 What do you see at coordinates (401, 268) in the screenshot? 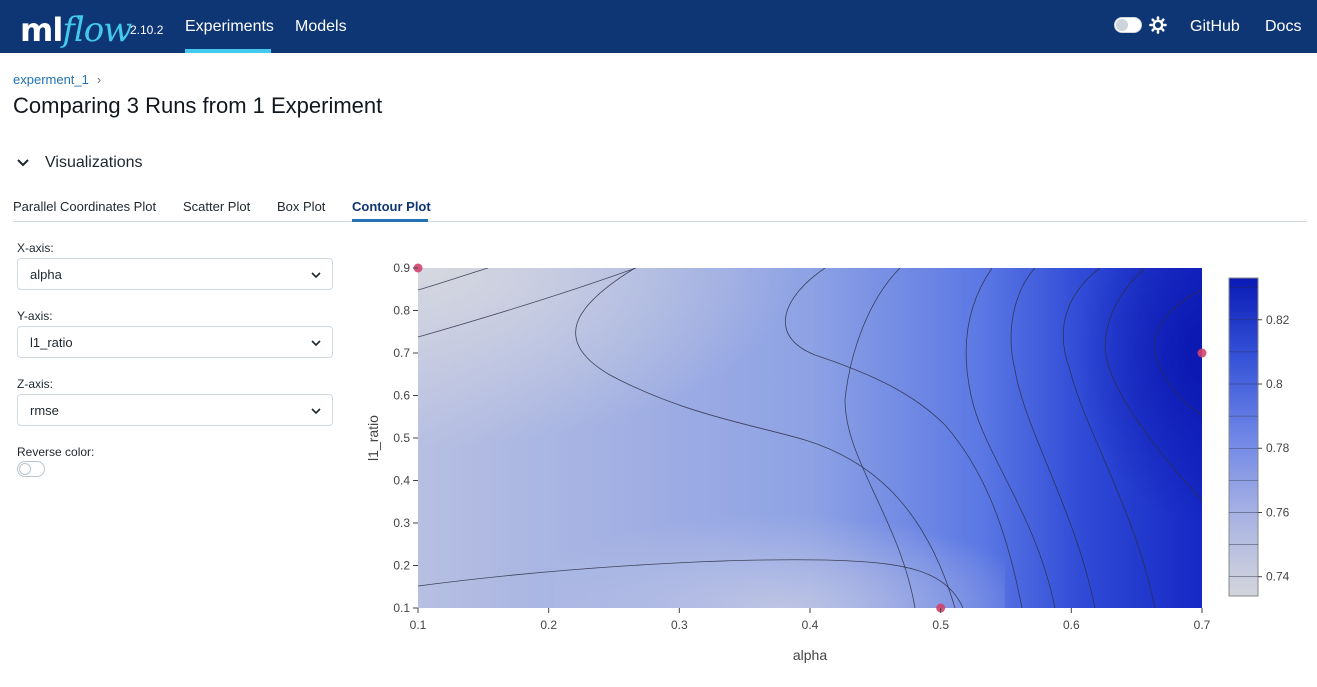
I see `y-tick-label: 0.9` at bounding box center [401, 268].